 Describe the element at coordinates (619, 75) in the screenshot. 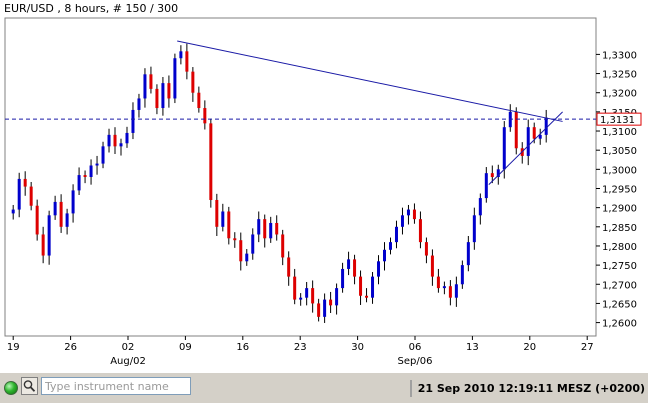

I see `y-tick-label: 1,3250` at that location.